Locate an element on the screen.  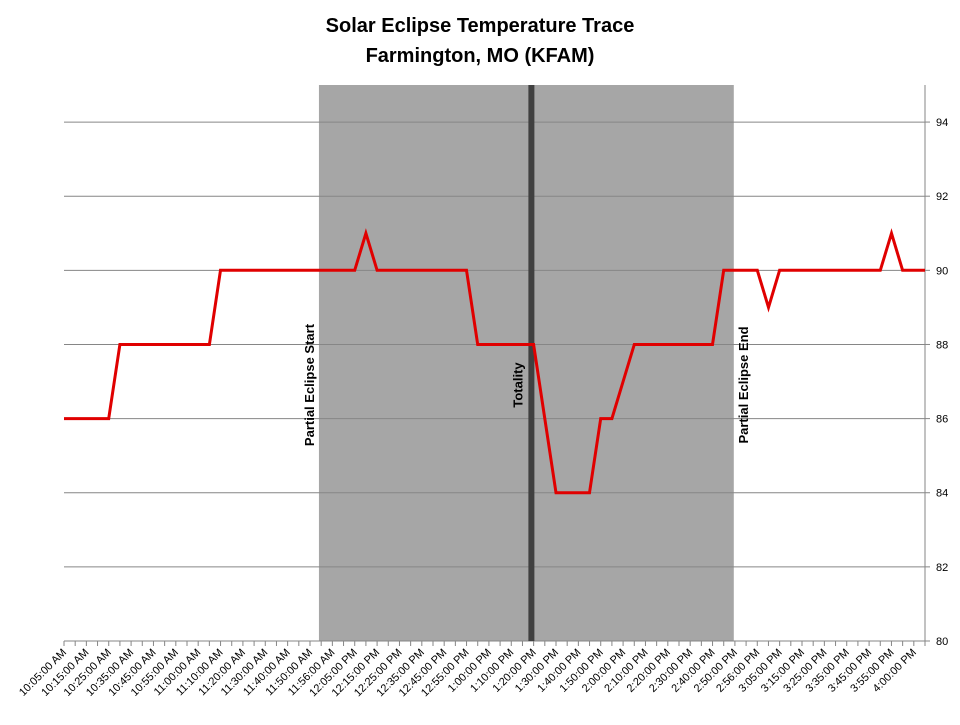
chart-title: Solar Eclipse Temperature Trace is located at coordinates (480, 26).